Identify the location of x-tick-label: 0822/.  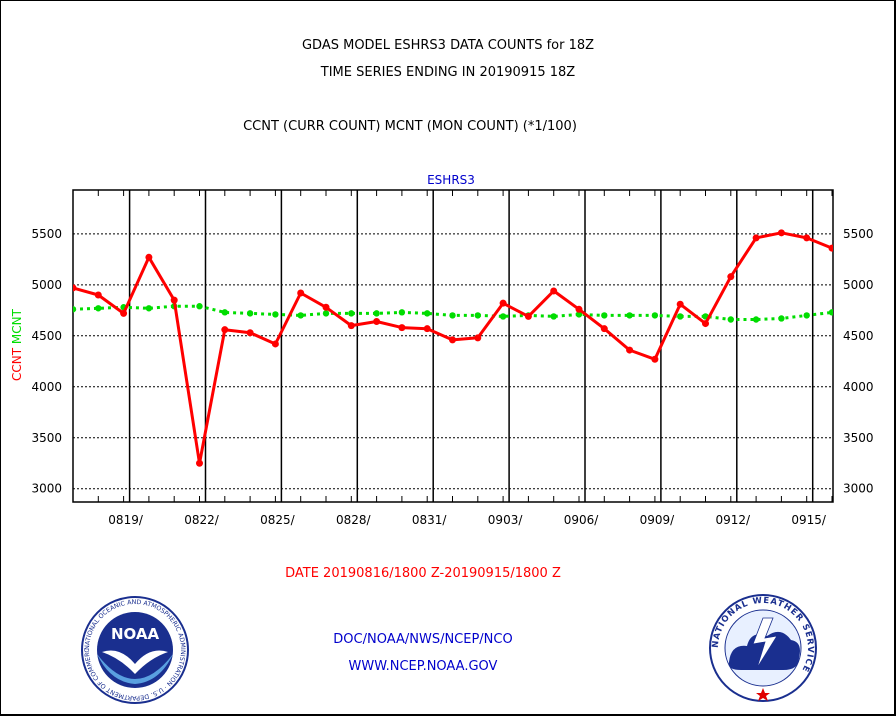
(202, 520).